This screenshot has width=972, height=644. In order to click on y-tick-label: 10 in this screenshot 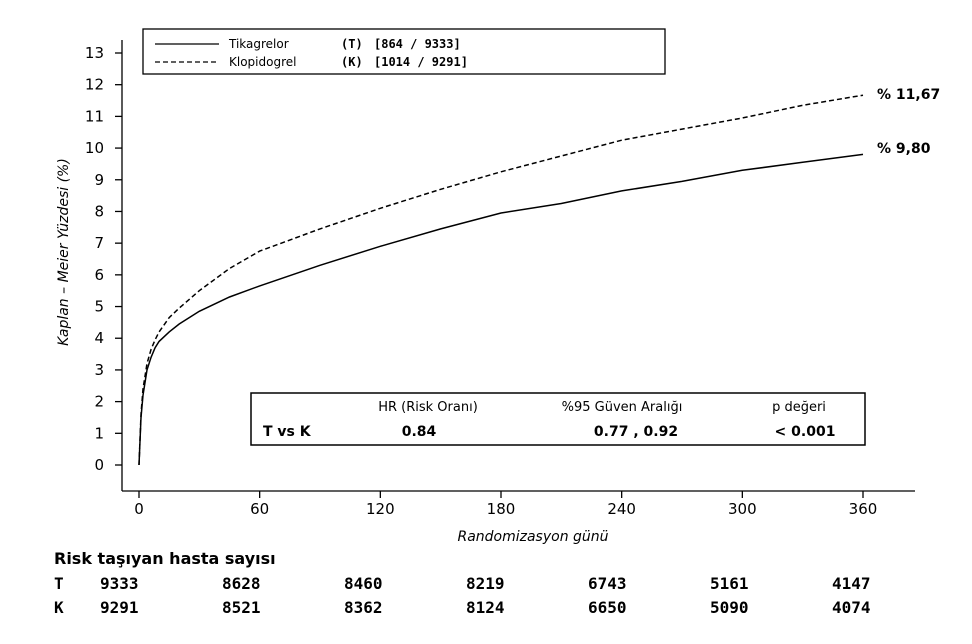, I will do `click(94, 148)`.